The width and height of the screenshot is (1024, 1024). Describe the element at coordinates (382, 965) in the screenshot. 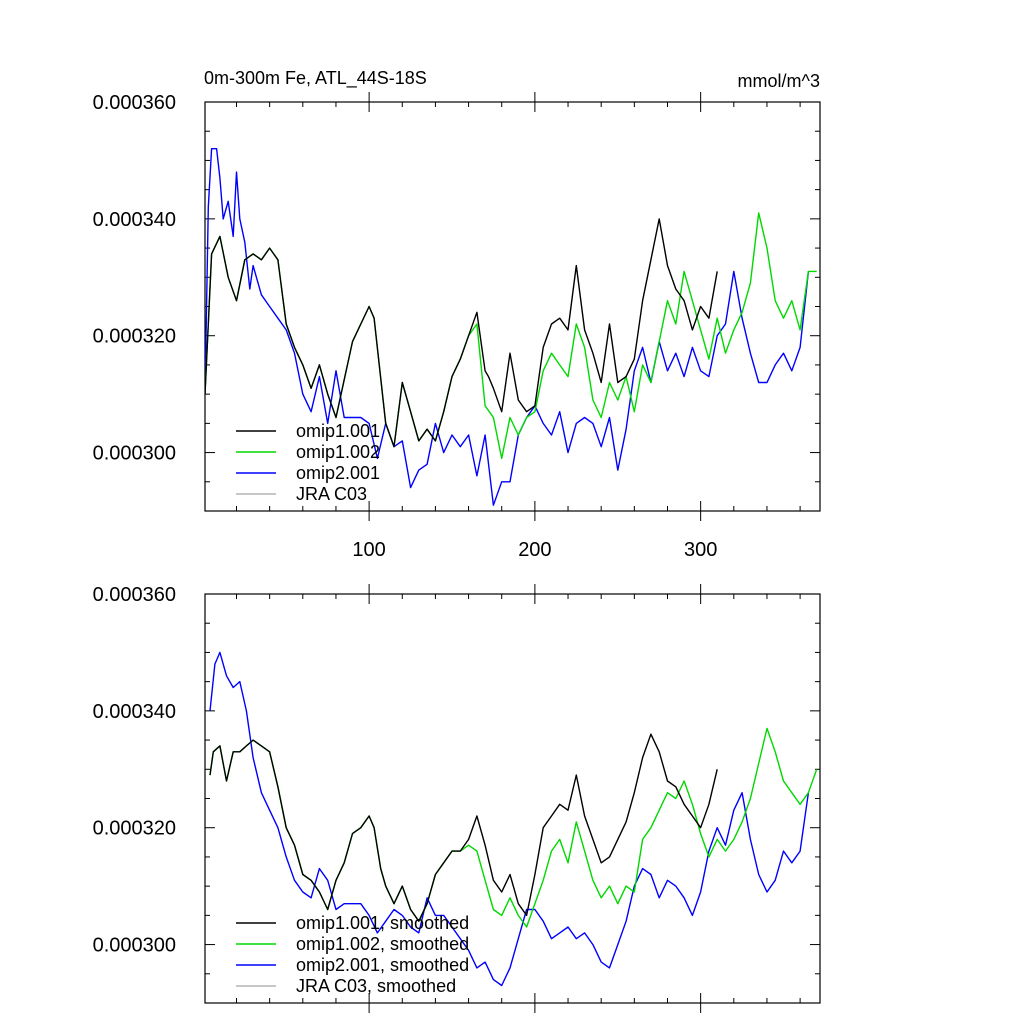

I see `legend-label: omip2.001, smoothed` at that location.